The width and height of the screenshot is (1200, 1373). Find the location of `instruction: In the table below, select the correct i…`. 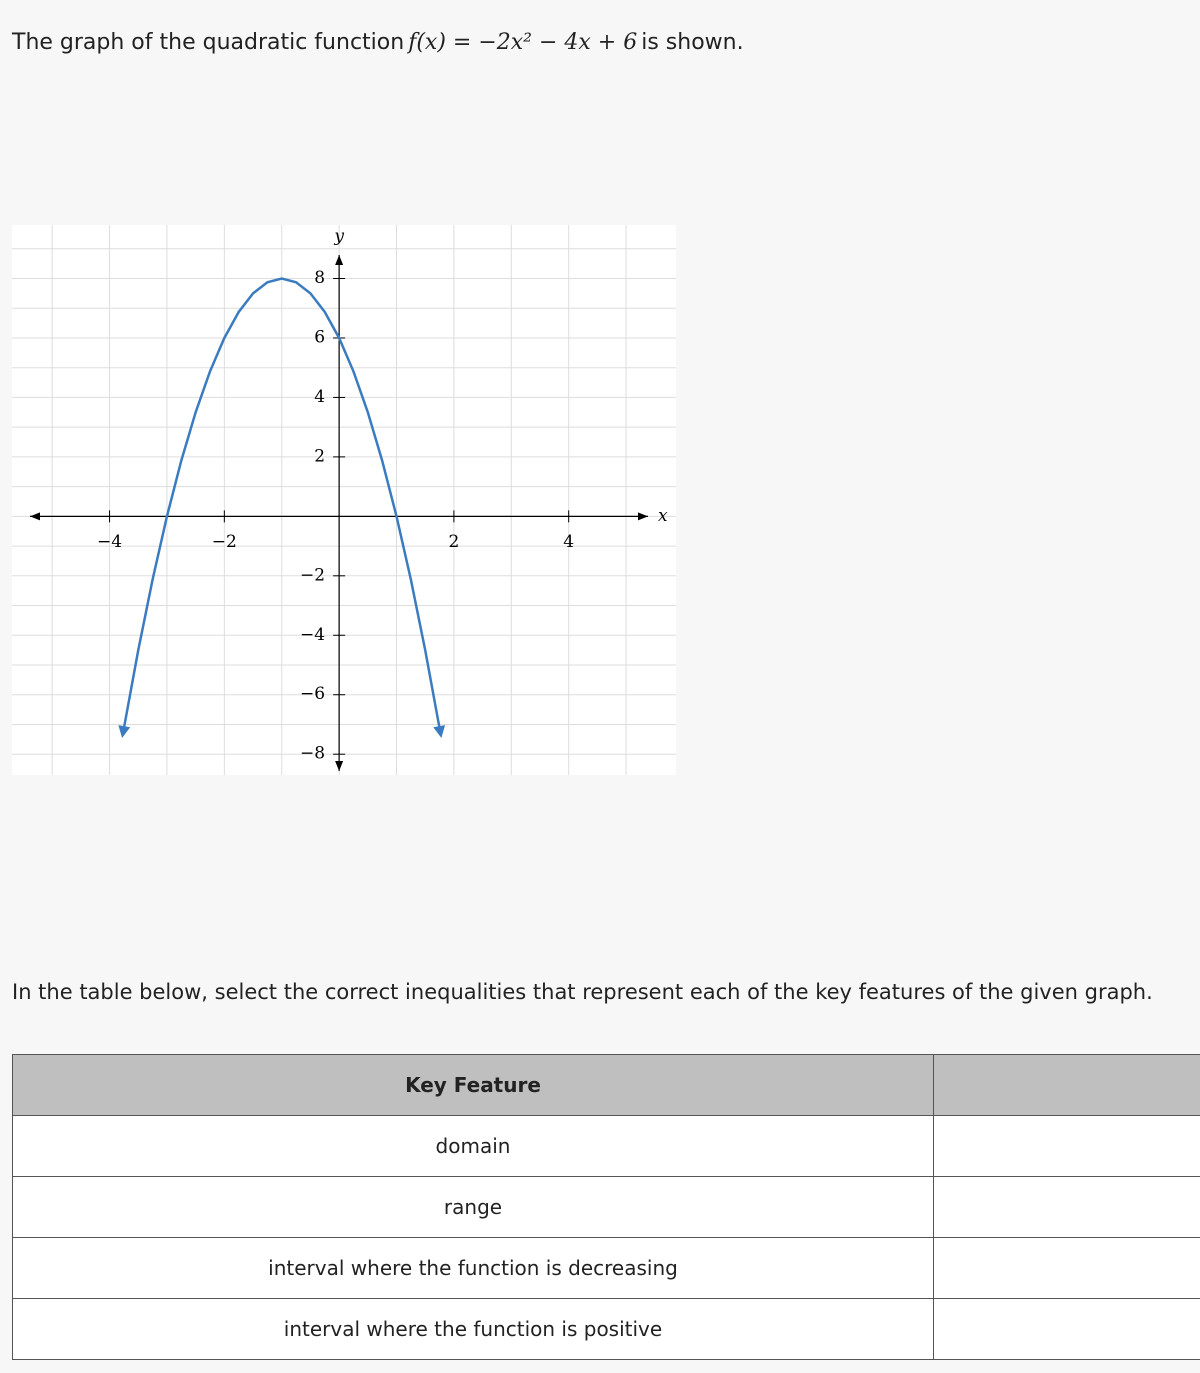

instruction: In the table below, select the correct i… is located at coordinates (582, 992).